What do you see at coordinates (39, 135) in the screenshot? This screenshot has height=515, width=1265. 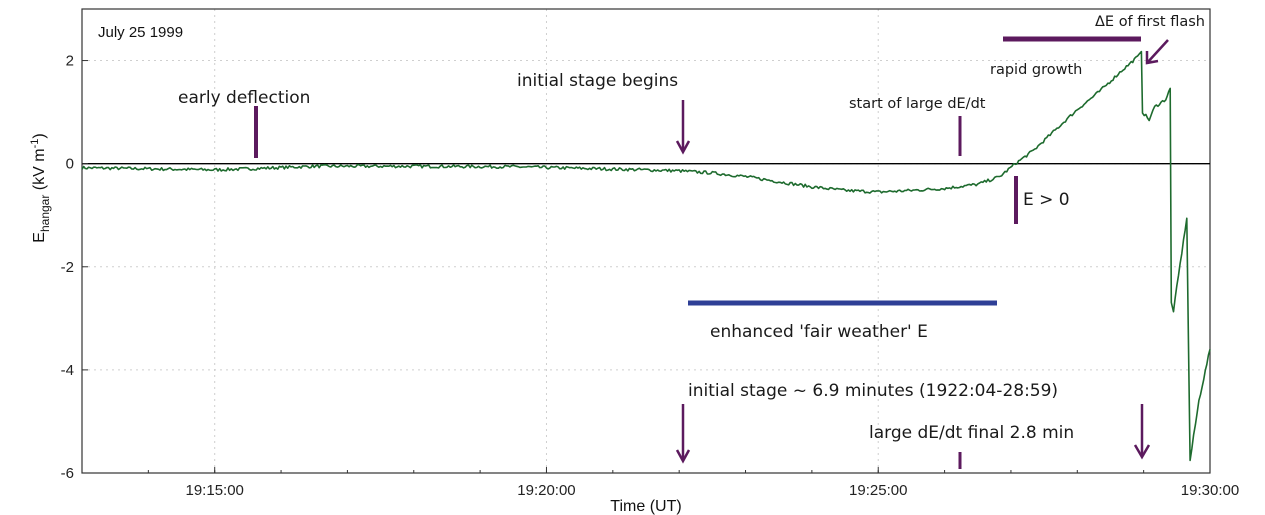 I see `y-axis-title-unit-close: )` at bounding box center [39, 135].